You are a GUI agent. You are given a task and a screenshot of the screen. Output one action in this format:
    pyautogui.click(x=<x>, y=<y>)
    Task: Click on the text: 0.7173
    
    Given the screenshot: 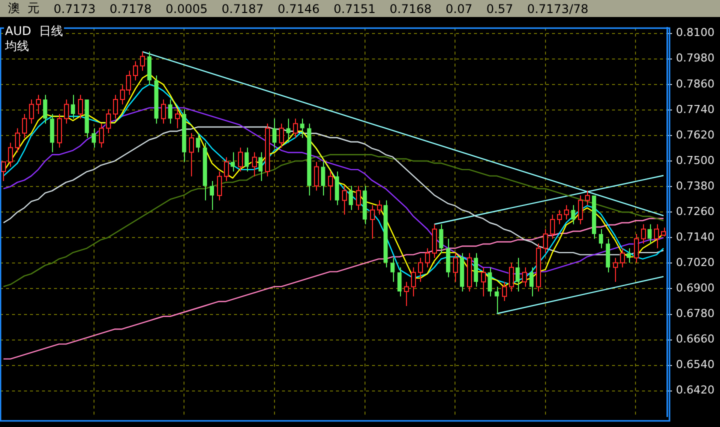 What is the action you would take?
    pyautogui.click(x=75, y=9)
    